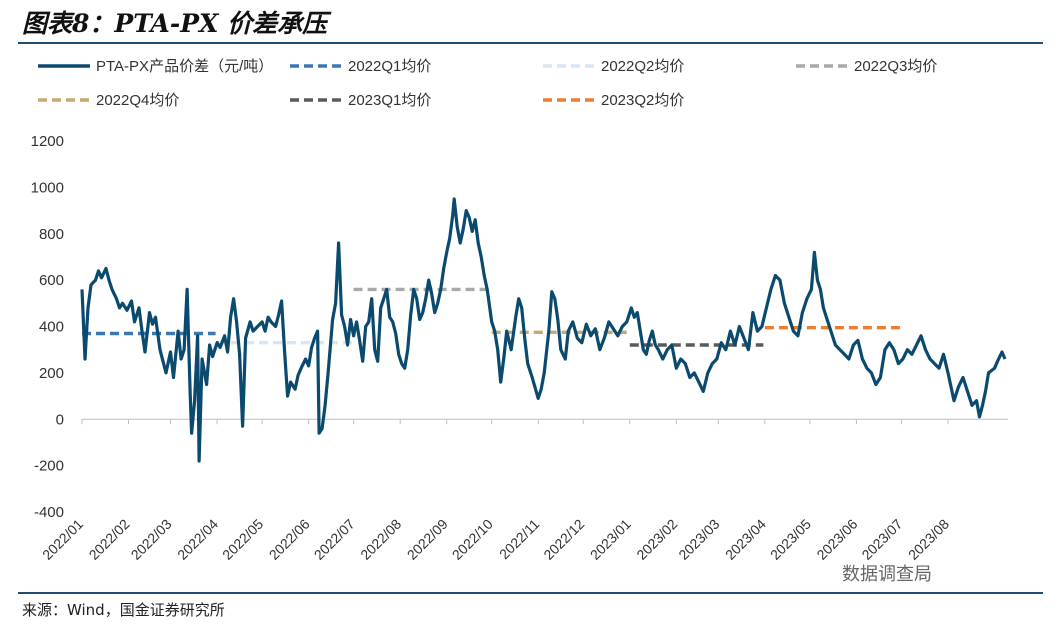 The width and height of the screenshot is (1055, 624). Describe the element at coordinates (184, 66) in the screenshot. I see `legend-label: PTA-PX产品价差（元/吨）` at that location.